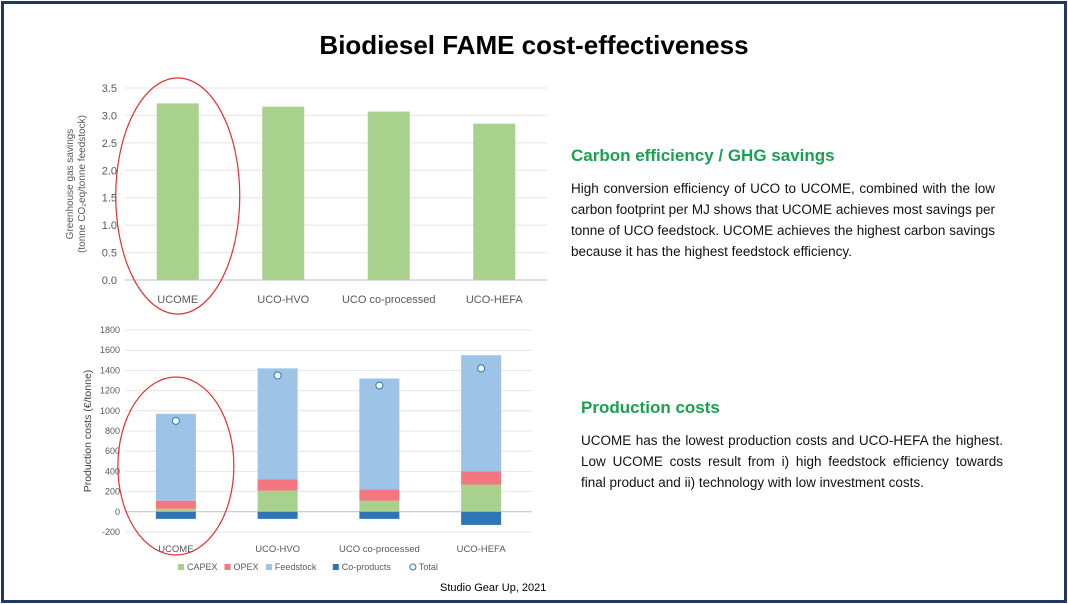 The image size is (1068, 604). Describe the element at coordinates (109, 226) in the screenshot. I see `y-tick-label: 1.0` at that location.